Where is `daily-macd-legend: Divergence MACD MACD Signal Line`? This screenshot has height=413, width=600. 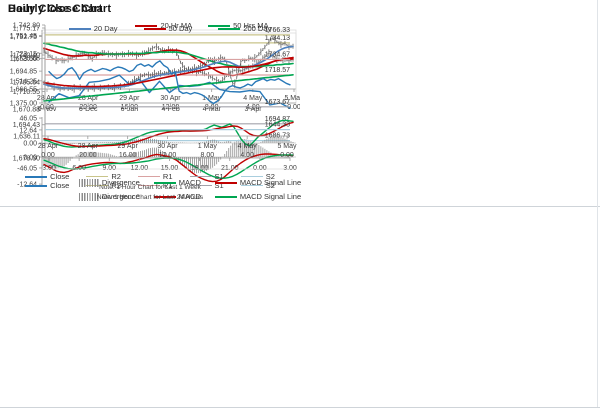
daily-macd-legend: Divergence MACD MACD Signal Line is located at coordinates (170, 182).